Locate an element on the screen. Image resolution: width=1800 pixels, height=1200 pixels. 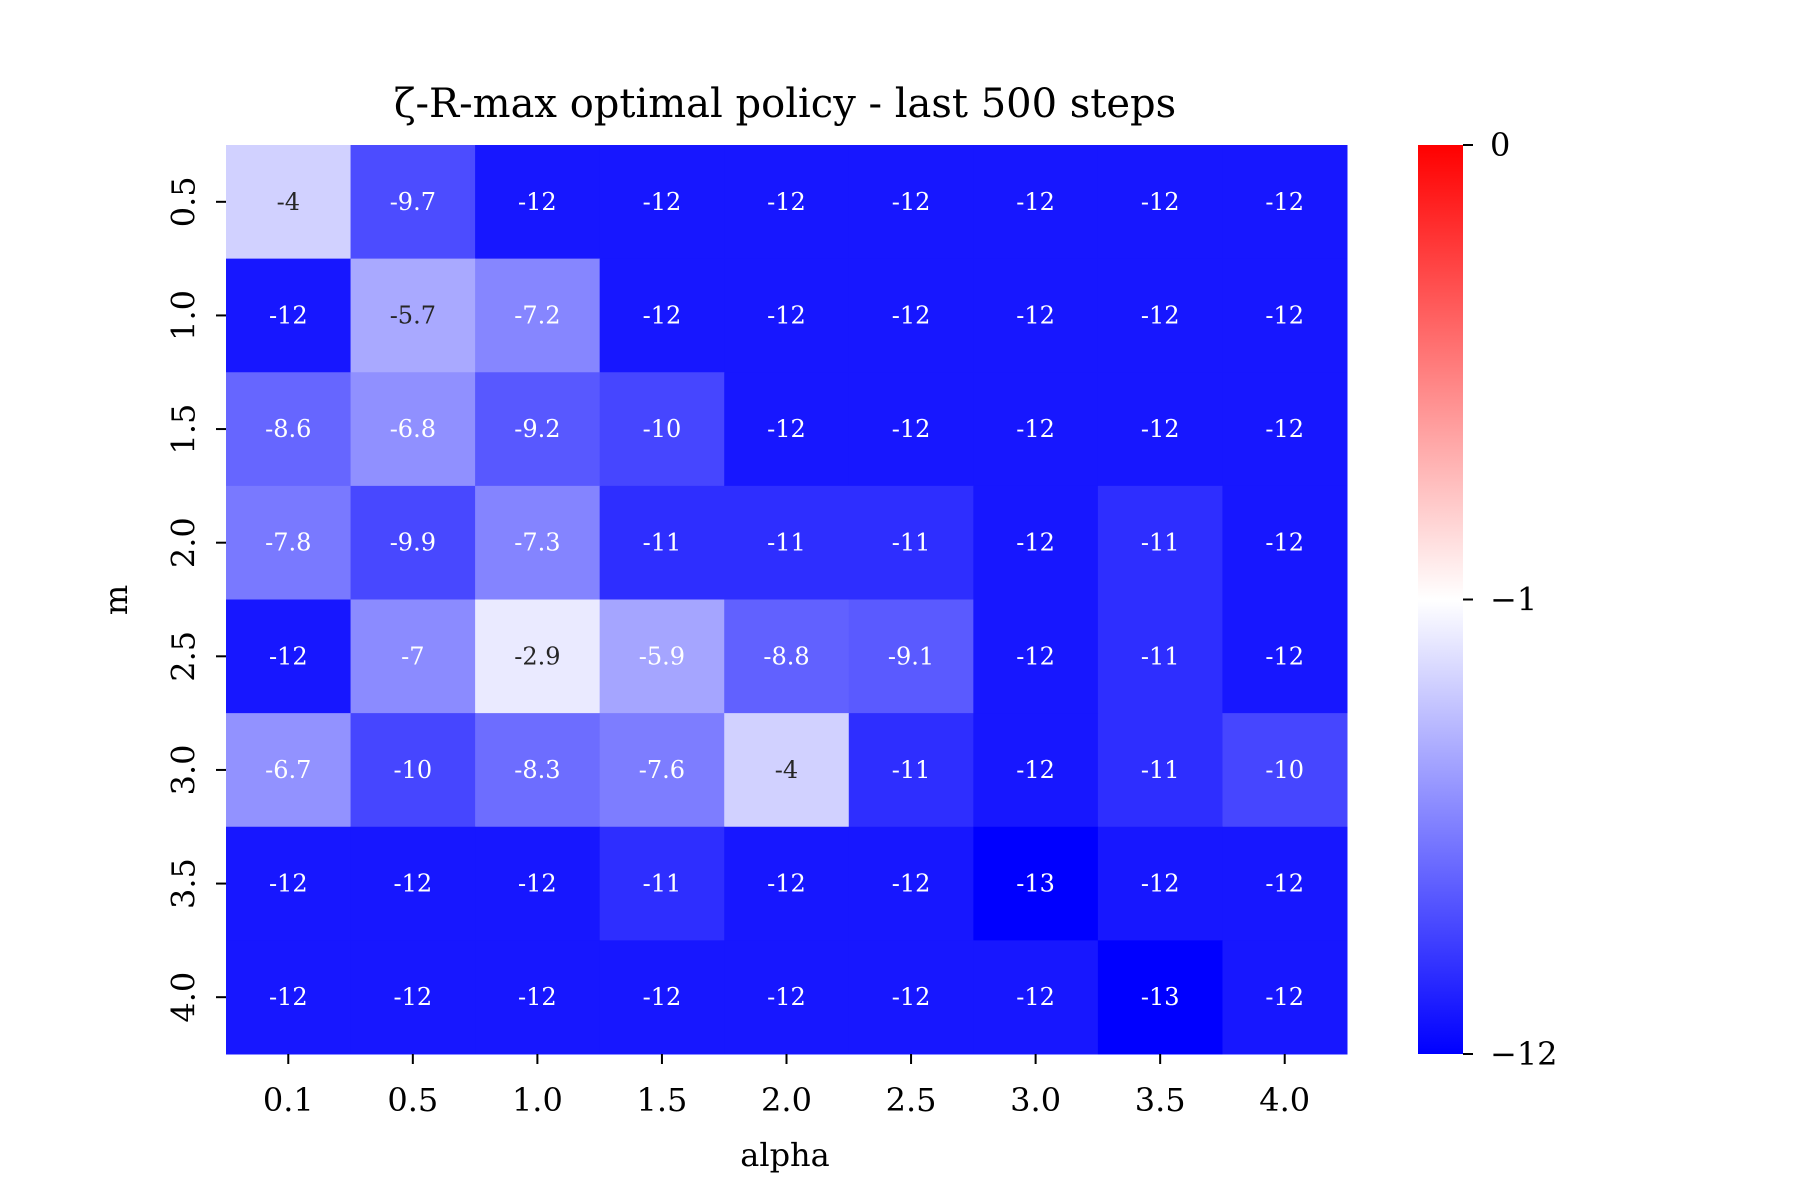
cell-value-label: -7 is located at coordinates (412, 656).